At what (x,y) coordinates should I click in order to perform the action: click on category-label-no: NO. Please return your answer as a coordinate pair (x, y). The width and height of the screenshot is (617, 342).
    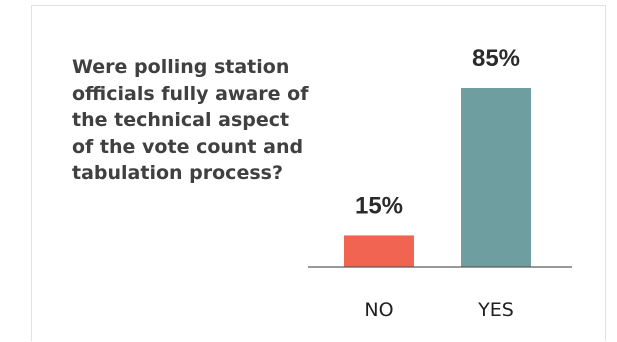
    Looking at the image, I should click on (378, 310).